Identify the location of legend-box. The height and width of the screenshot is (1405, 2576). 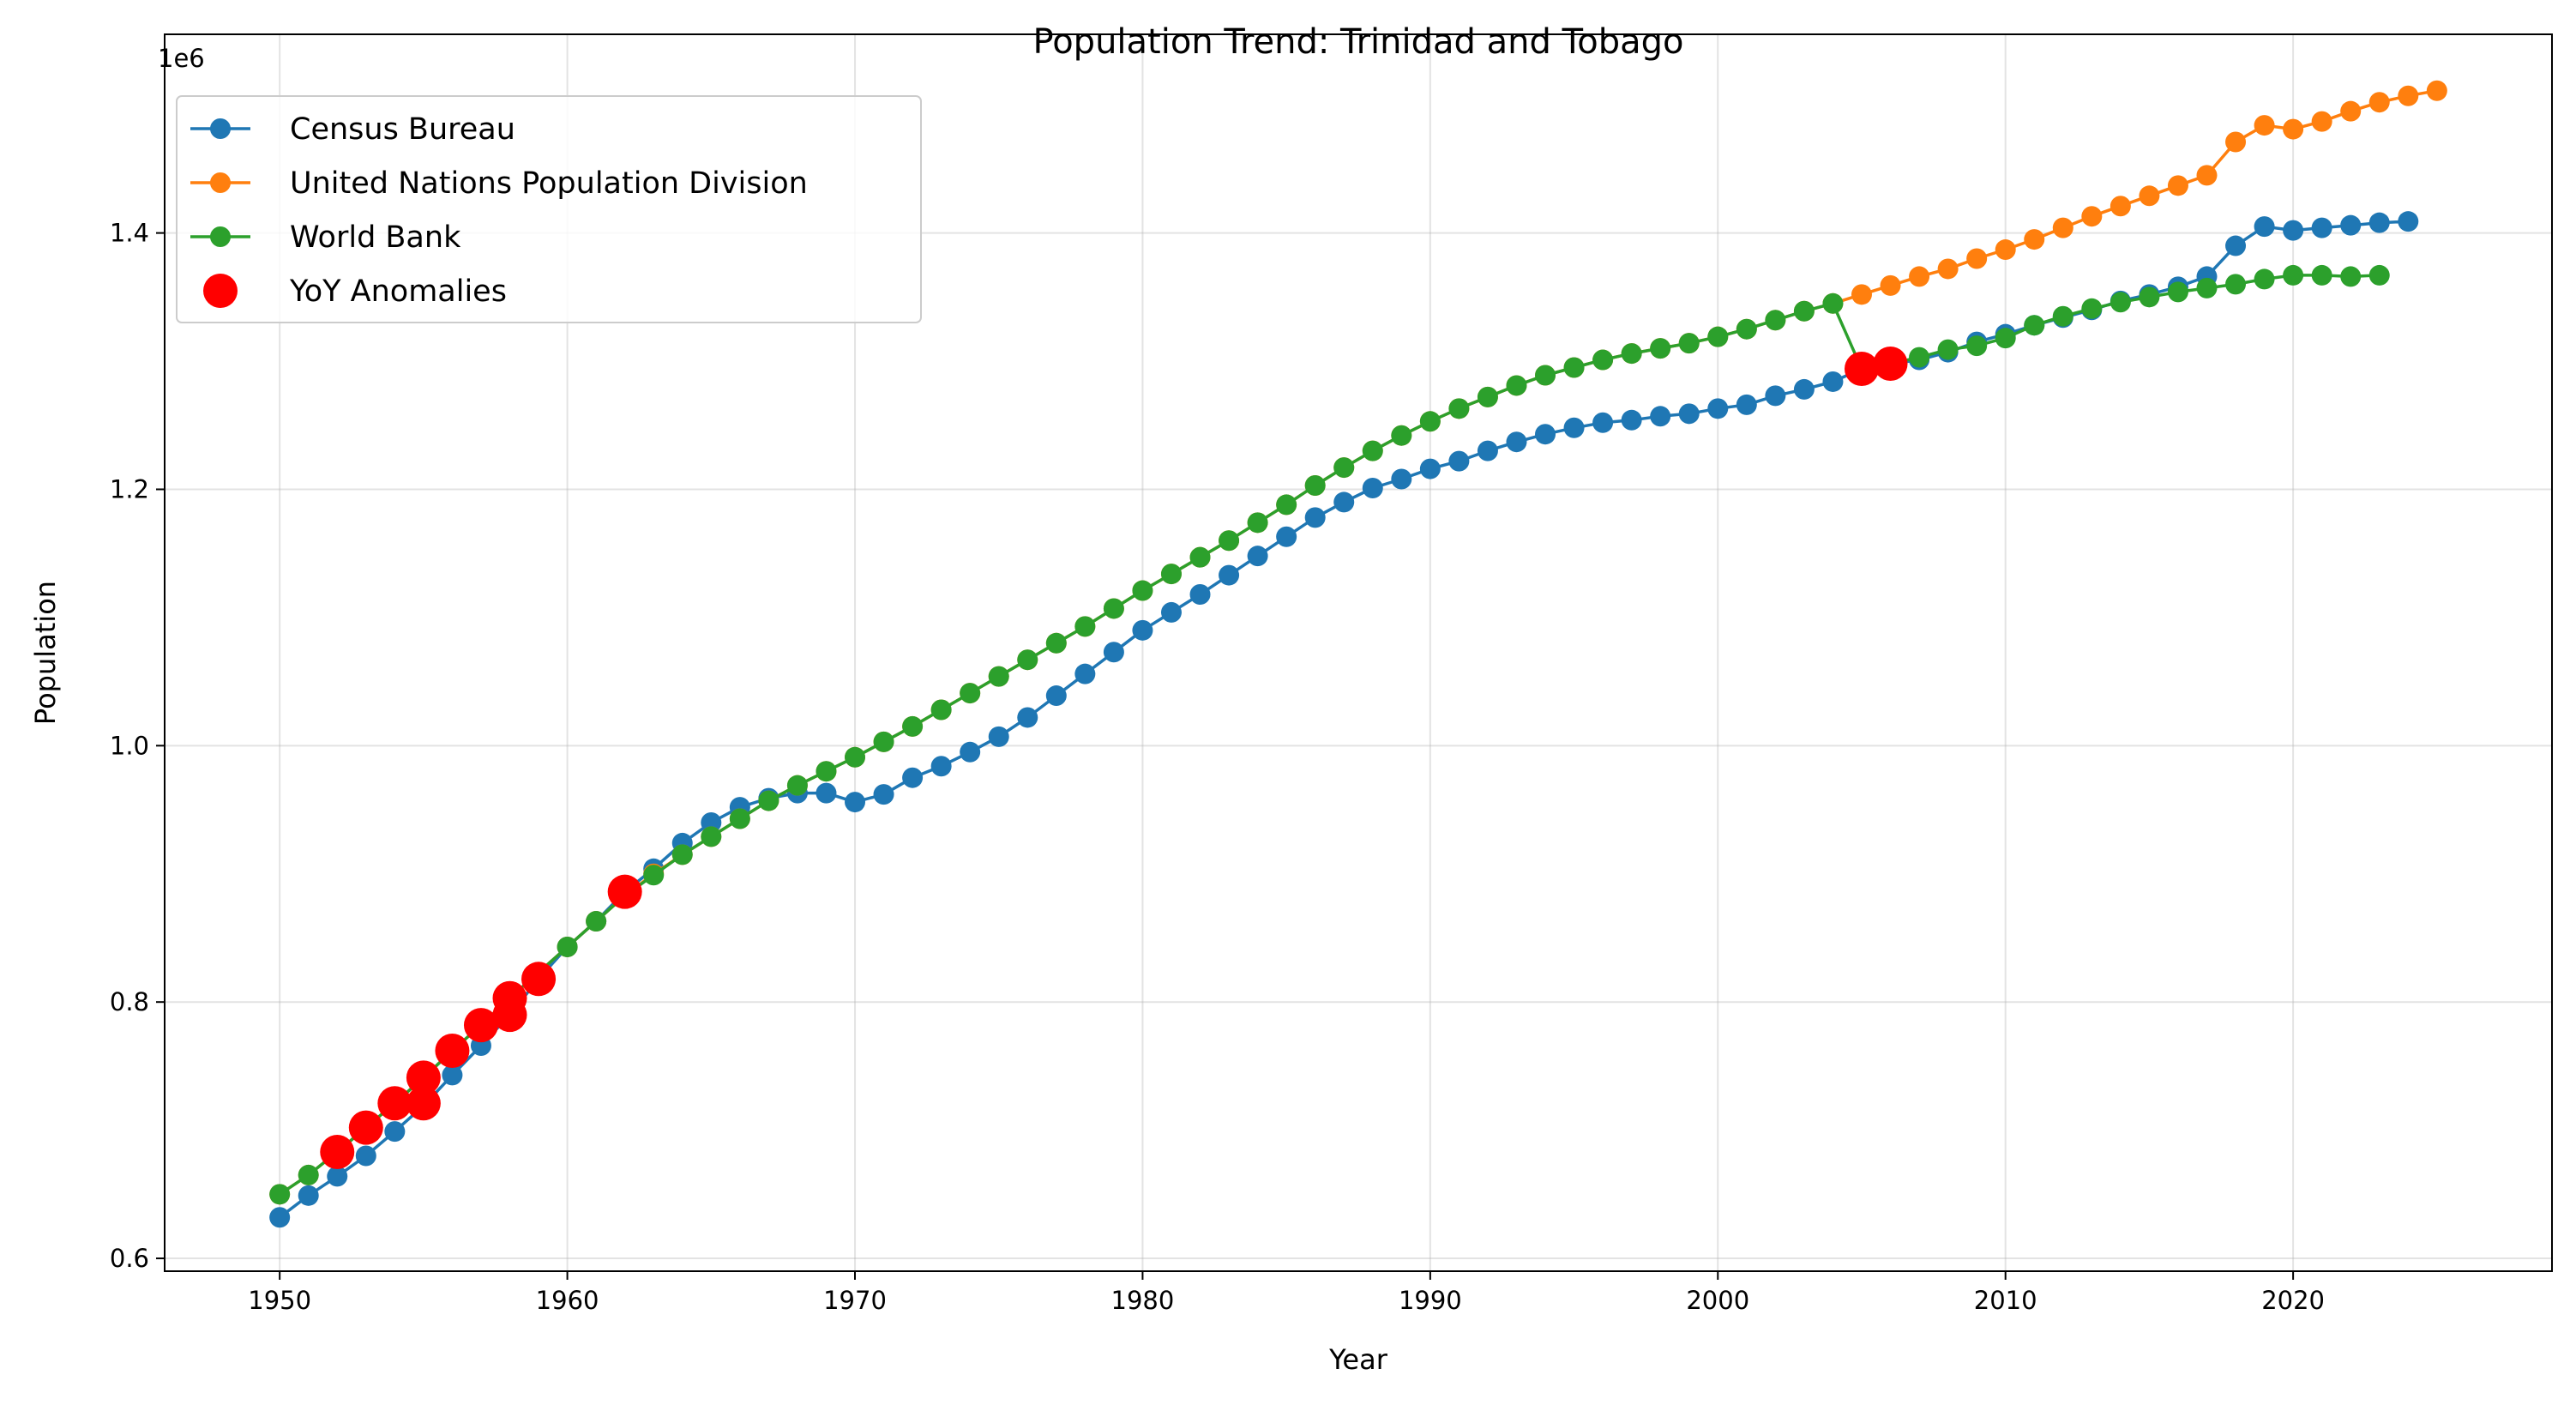
(549, 209).